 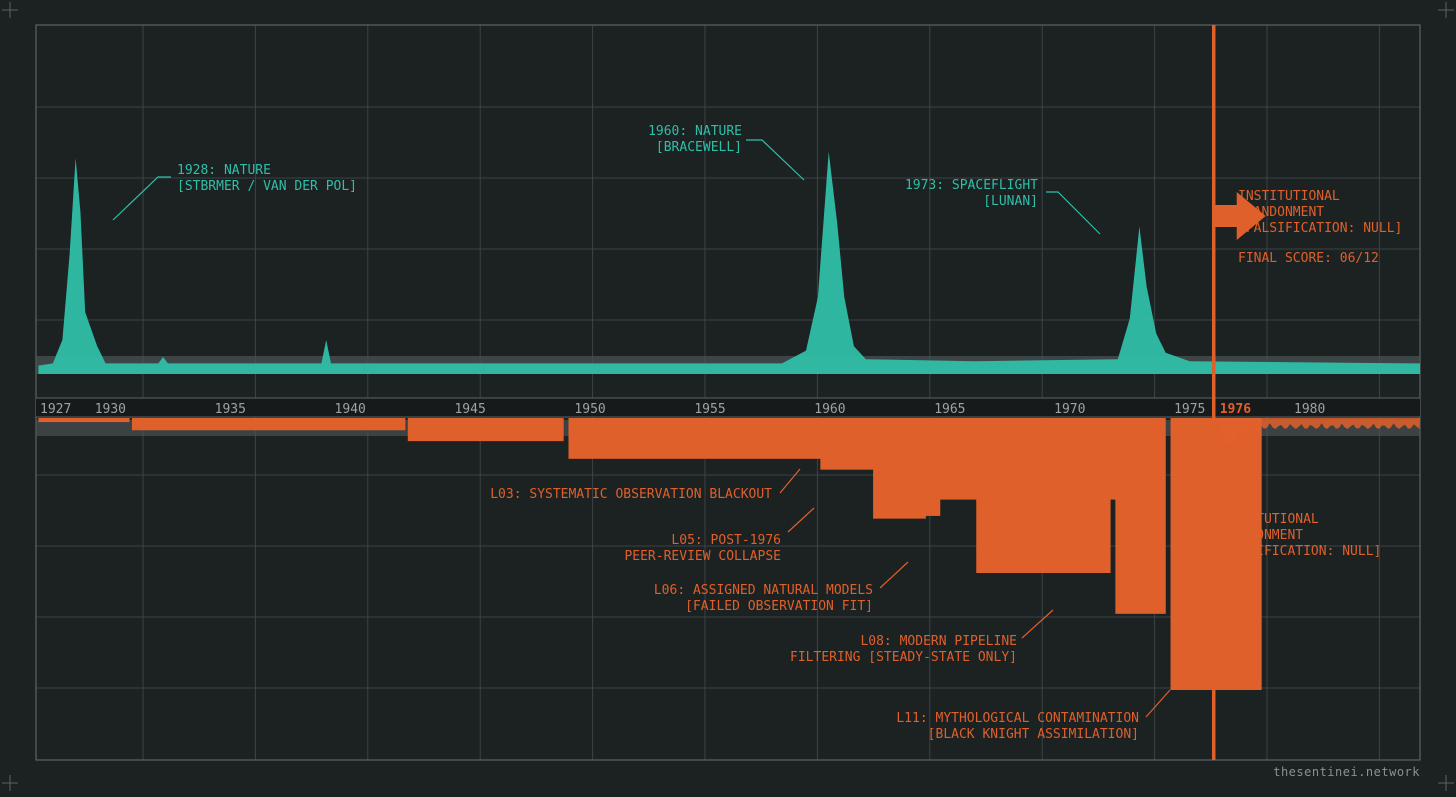 I want to click on leader-l08, so click(x=1037, y=624).